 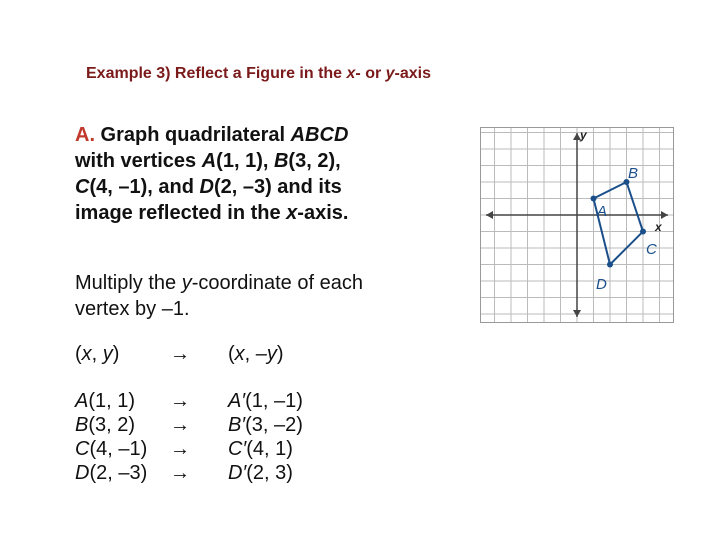 What do you see at coordinates (132, 309) in the screenshot?
I see `instruction-line: vertex by –1.` at bounding box center [132, 309].